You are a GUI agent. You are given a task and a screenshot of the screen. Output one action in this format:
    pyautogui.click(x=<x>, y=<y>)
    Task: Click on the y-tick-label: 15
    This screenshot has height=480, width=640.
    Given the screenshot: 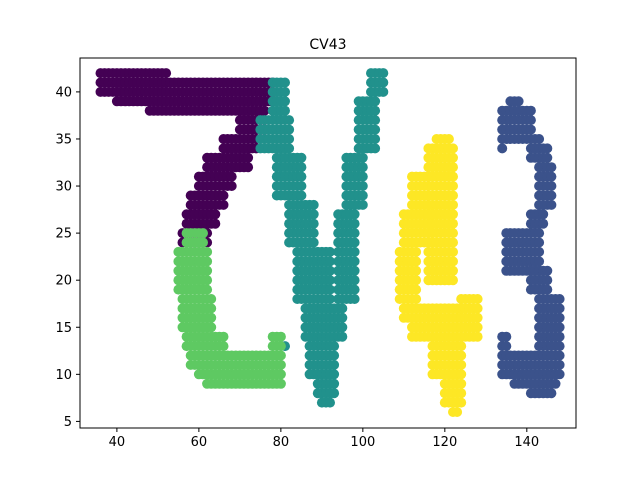 What is the action you would take?
    pyautogui.click(x=63, y=328)
    